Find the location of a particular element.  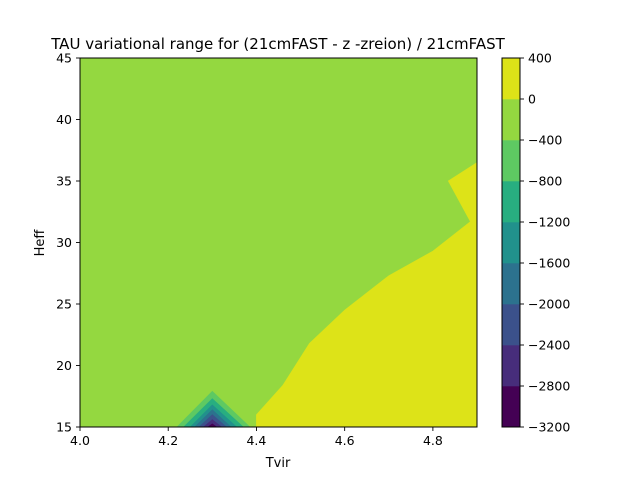

colorbar-tick-label: −1600 is located at coordinates (549, 263).